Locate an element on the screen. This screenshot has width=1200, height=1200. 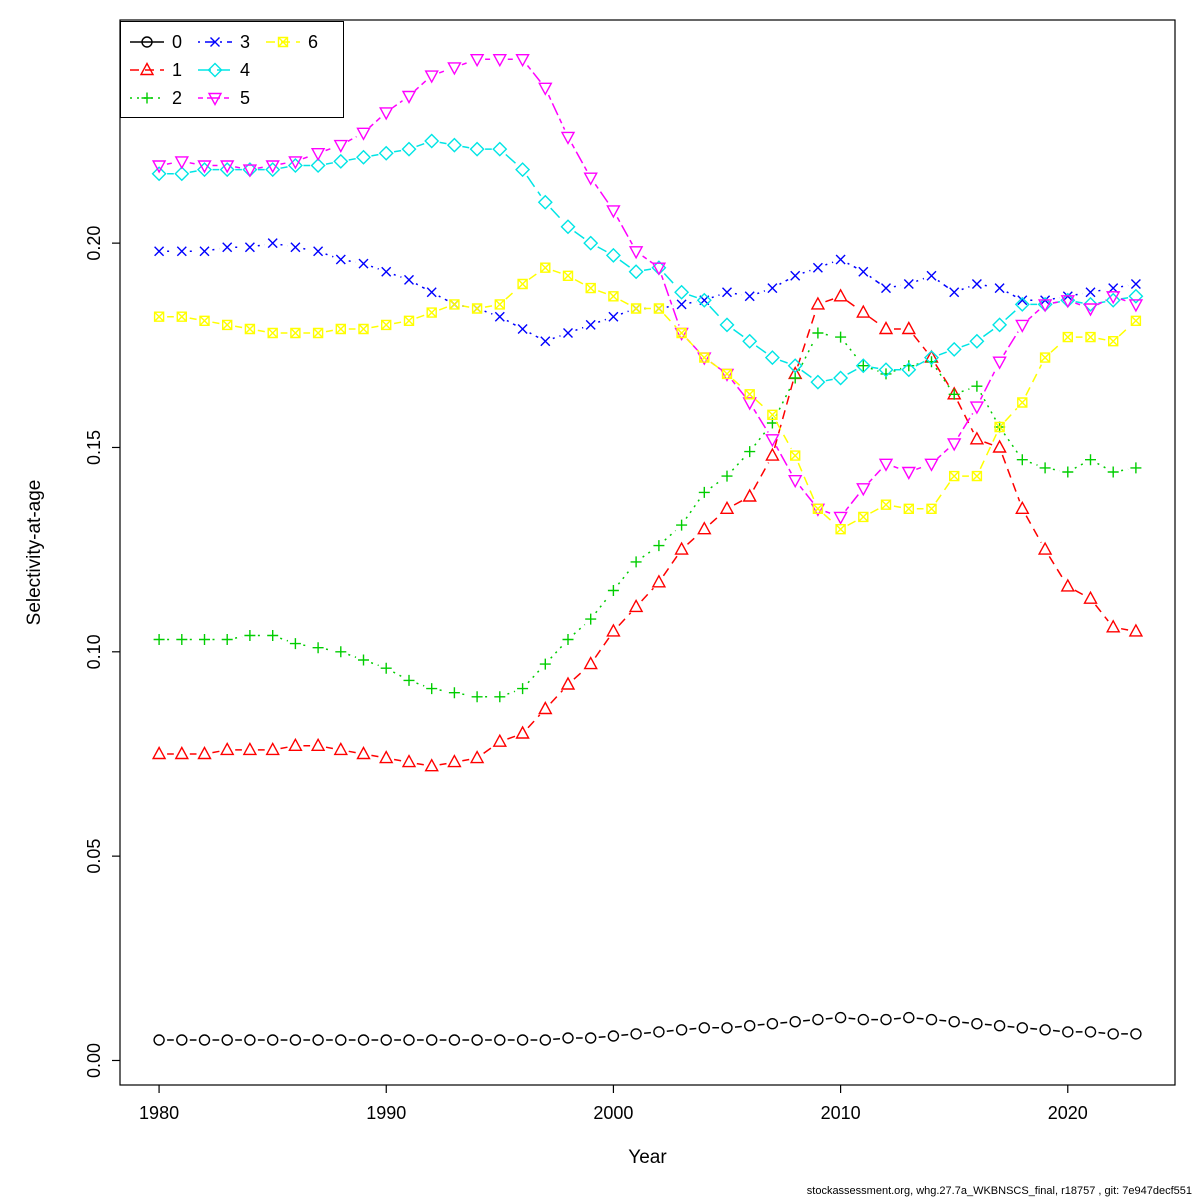
legend-label: 0 is located at coordinates (177, 42).